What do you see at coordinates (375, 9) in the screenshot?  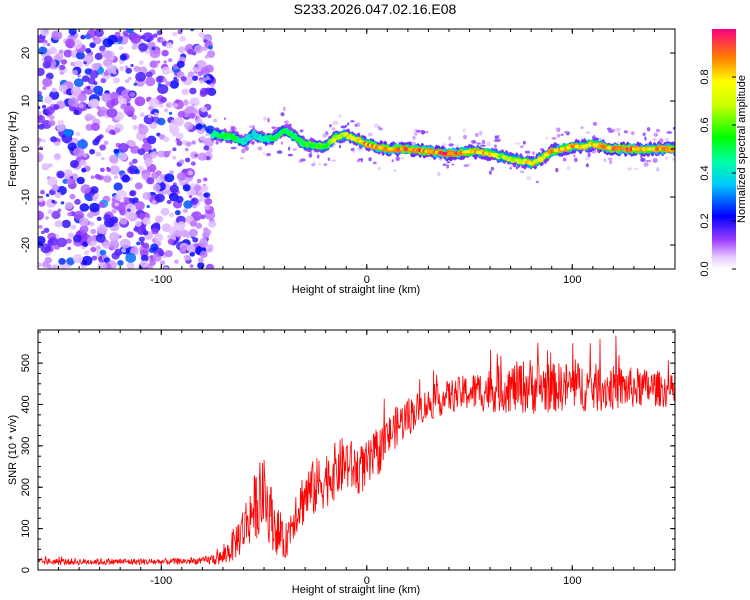 I see `figure-title: S233.2026.047.02.16.E08` at bounding box center [375, 9].